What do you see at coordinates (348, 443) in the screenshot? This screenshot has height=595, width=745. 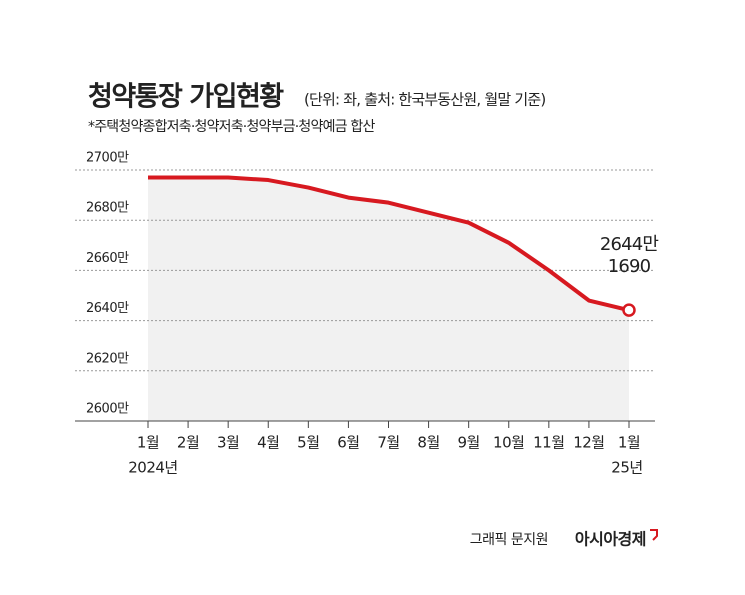 I see `x-tick-label: 6월` at bounding box center [348, 443].